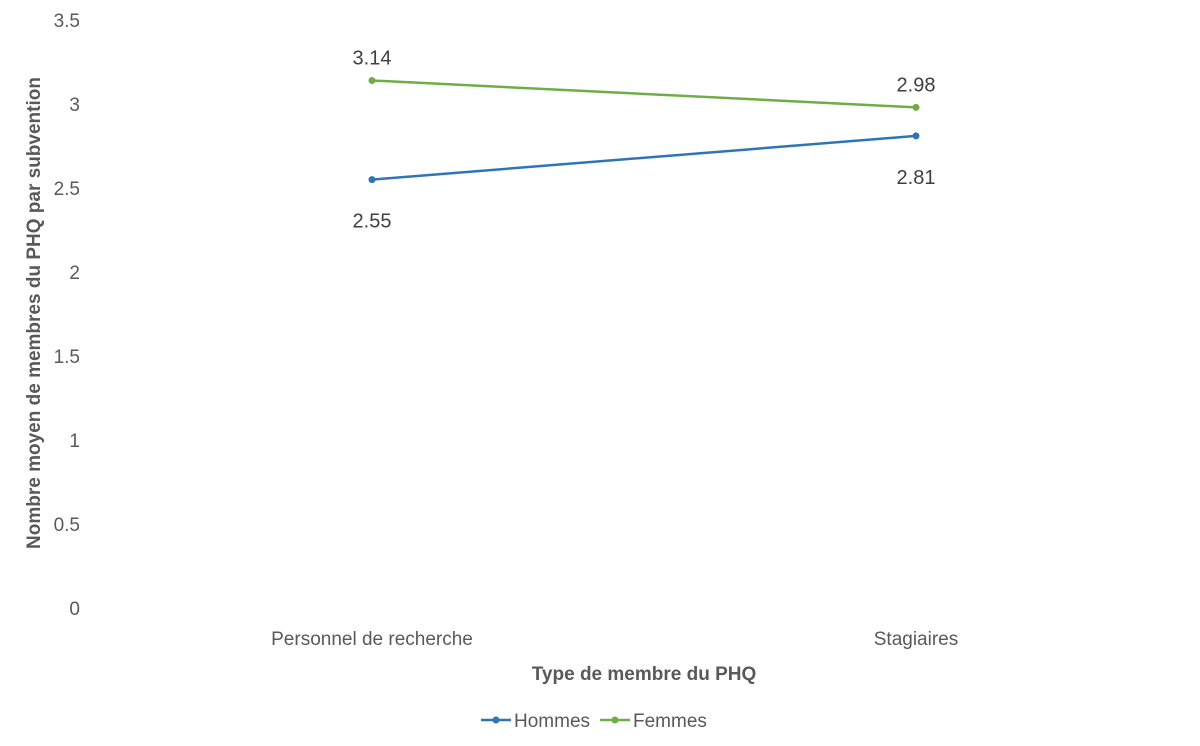 Image resolution: width=1200 pixels, height=746 pixels. I want to click on legend-label: Femmes, so click(670, 721).